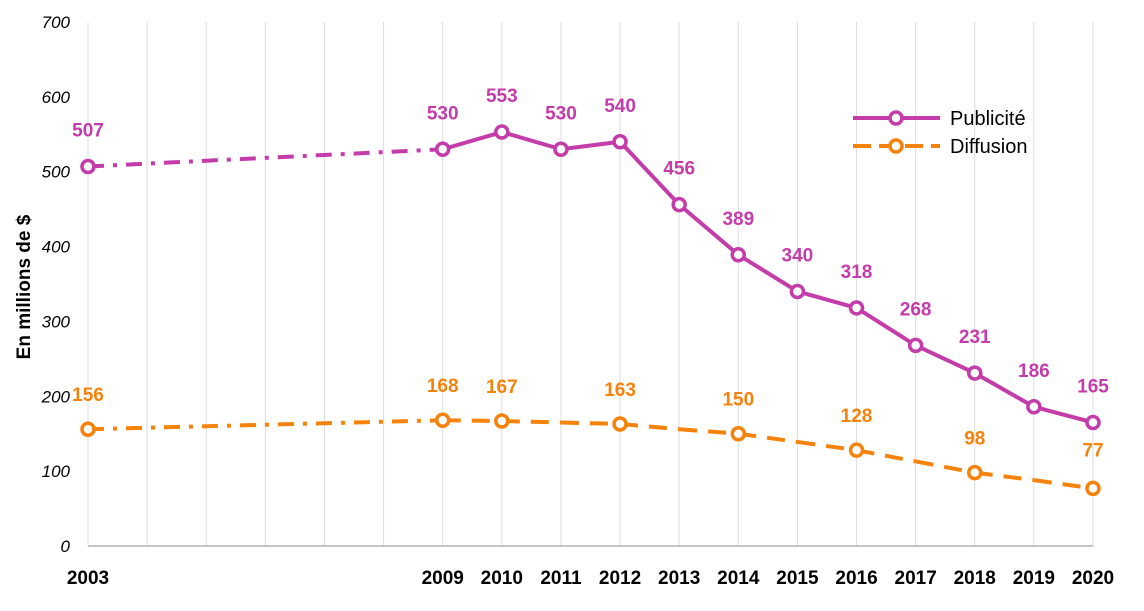  What do you see at coordinates (1034, 371) in the screenshot?
I see `publicite-data-label: 186` at bounding box center [1034, 371].